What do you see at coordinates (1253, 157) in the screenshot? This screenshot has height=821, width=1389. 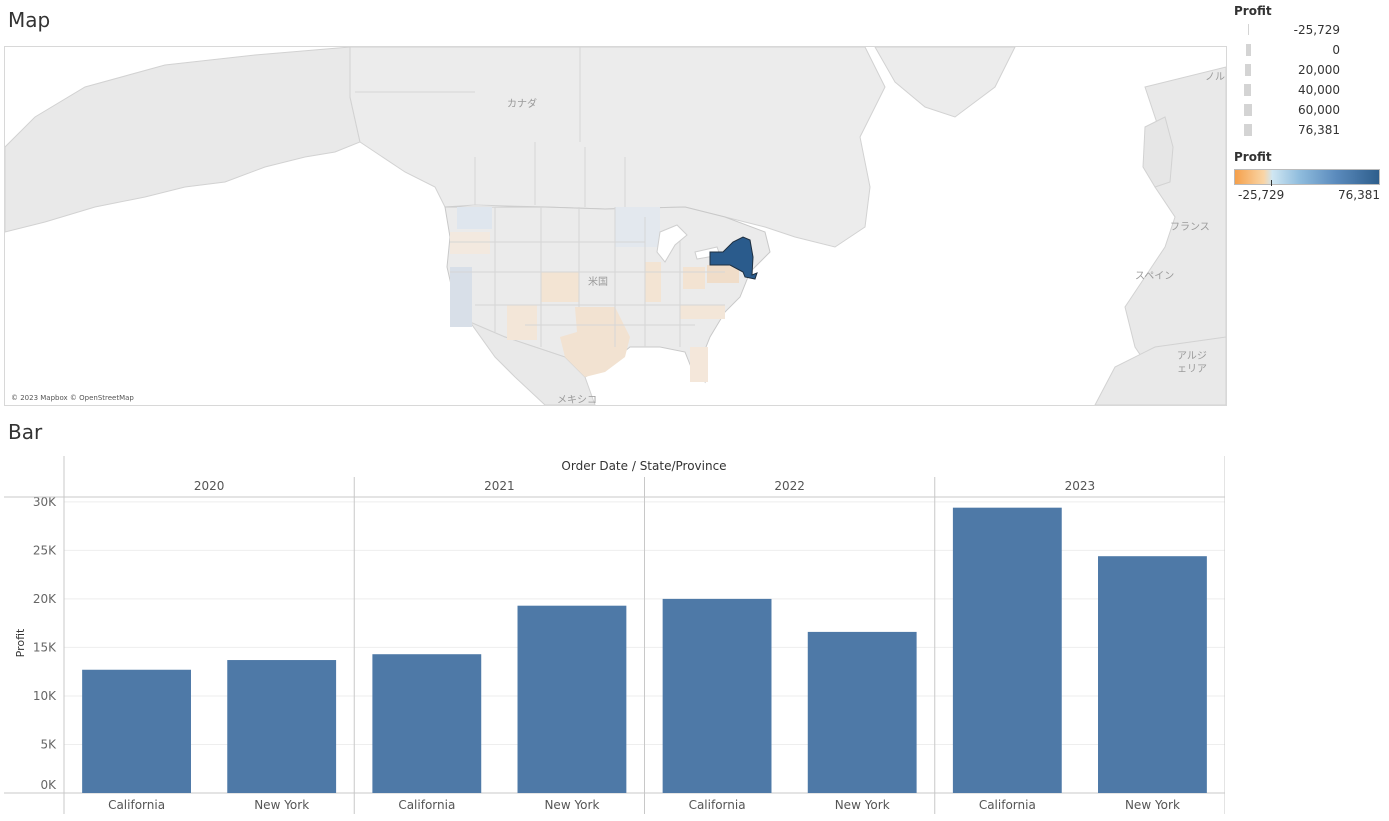 I see `color-legend-title: Profit` at bounding box center [1253, 157].